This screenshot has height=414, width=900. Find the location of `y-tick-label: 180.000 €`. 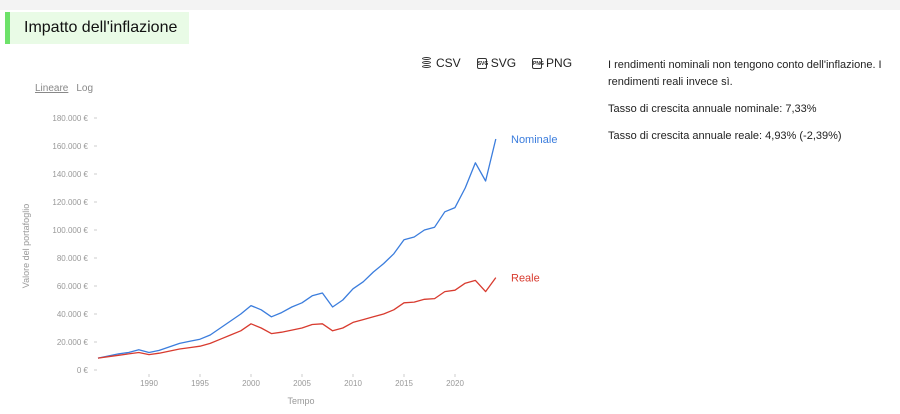

y-tick-label: 180.000 € is located at coordinates (70, 118).